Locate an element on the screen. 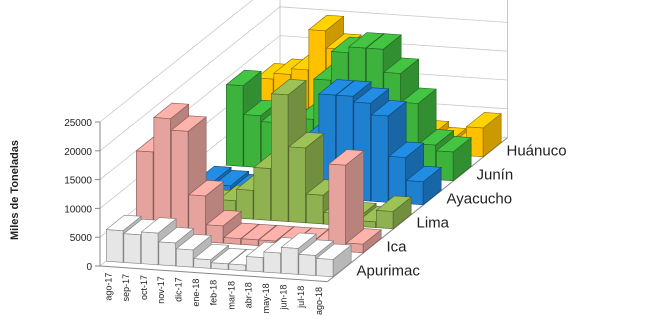 This screenshot has height=332, width=659. y-tick-label: 10000 is located at coordinates (78, 209).